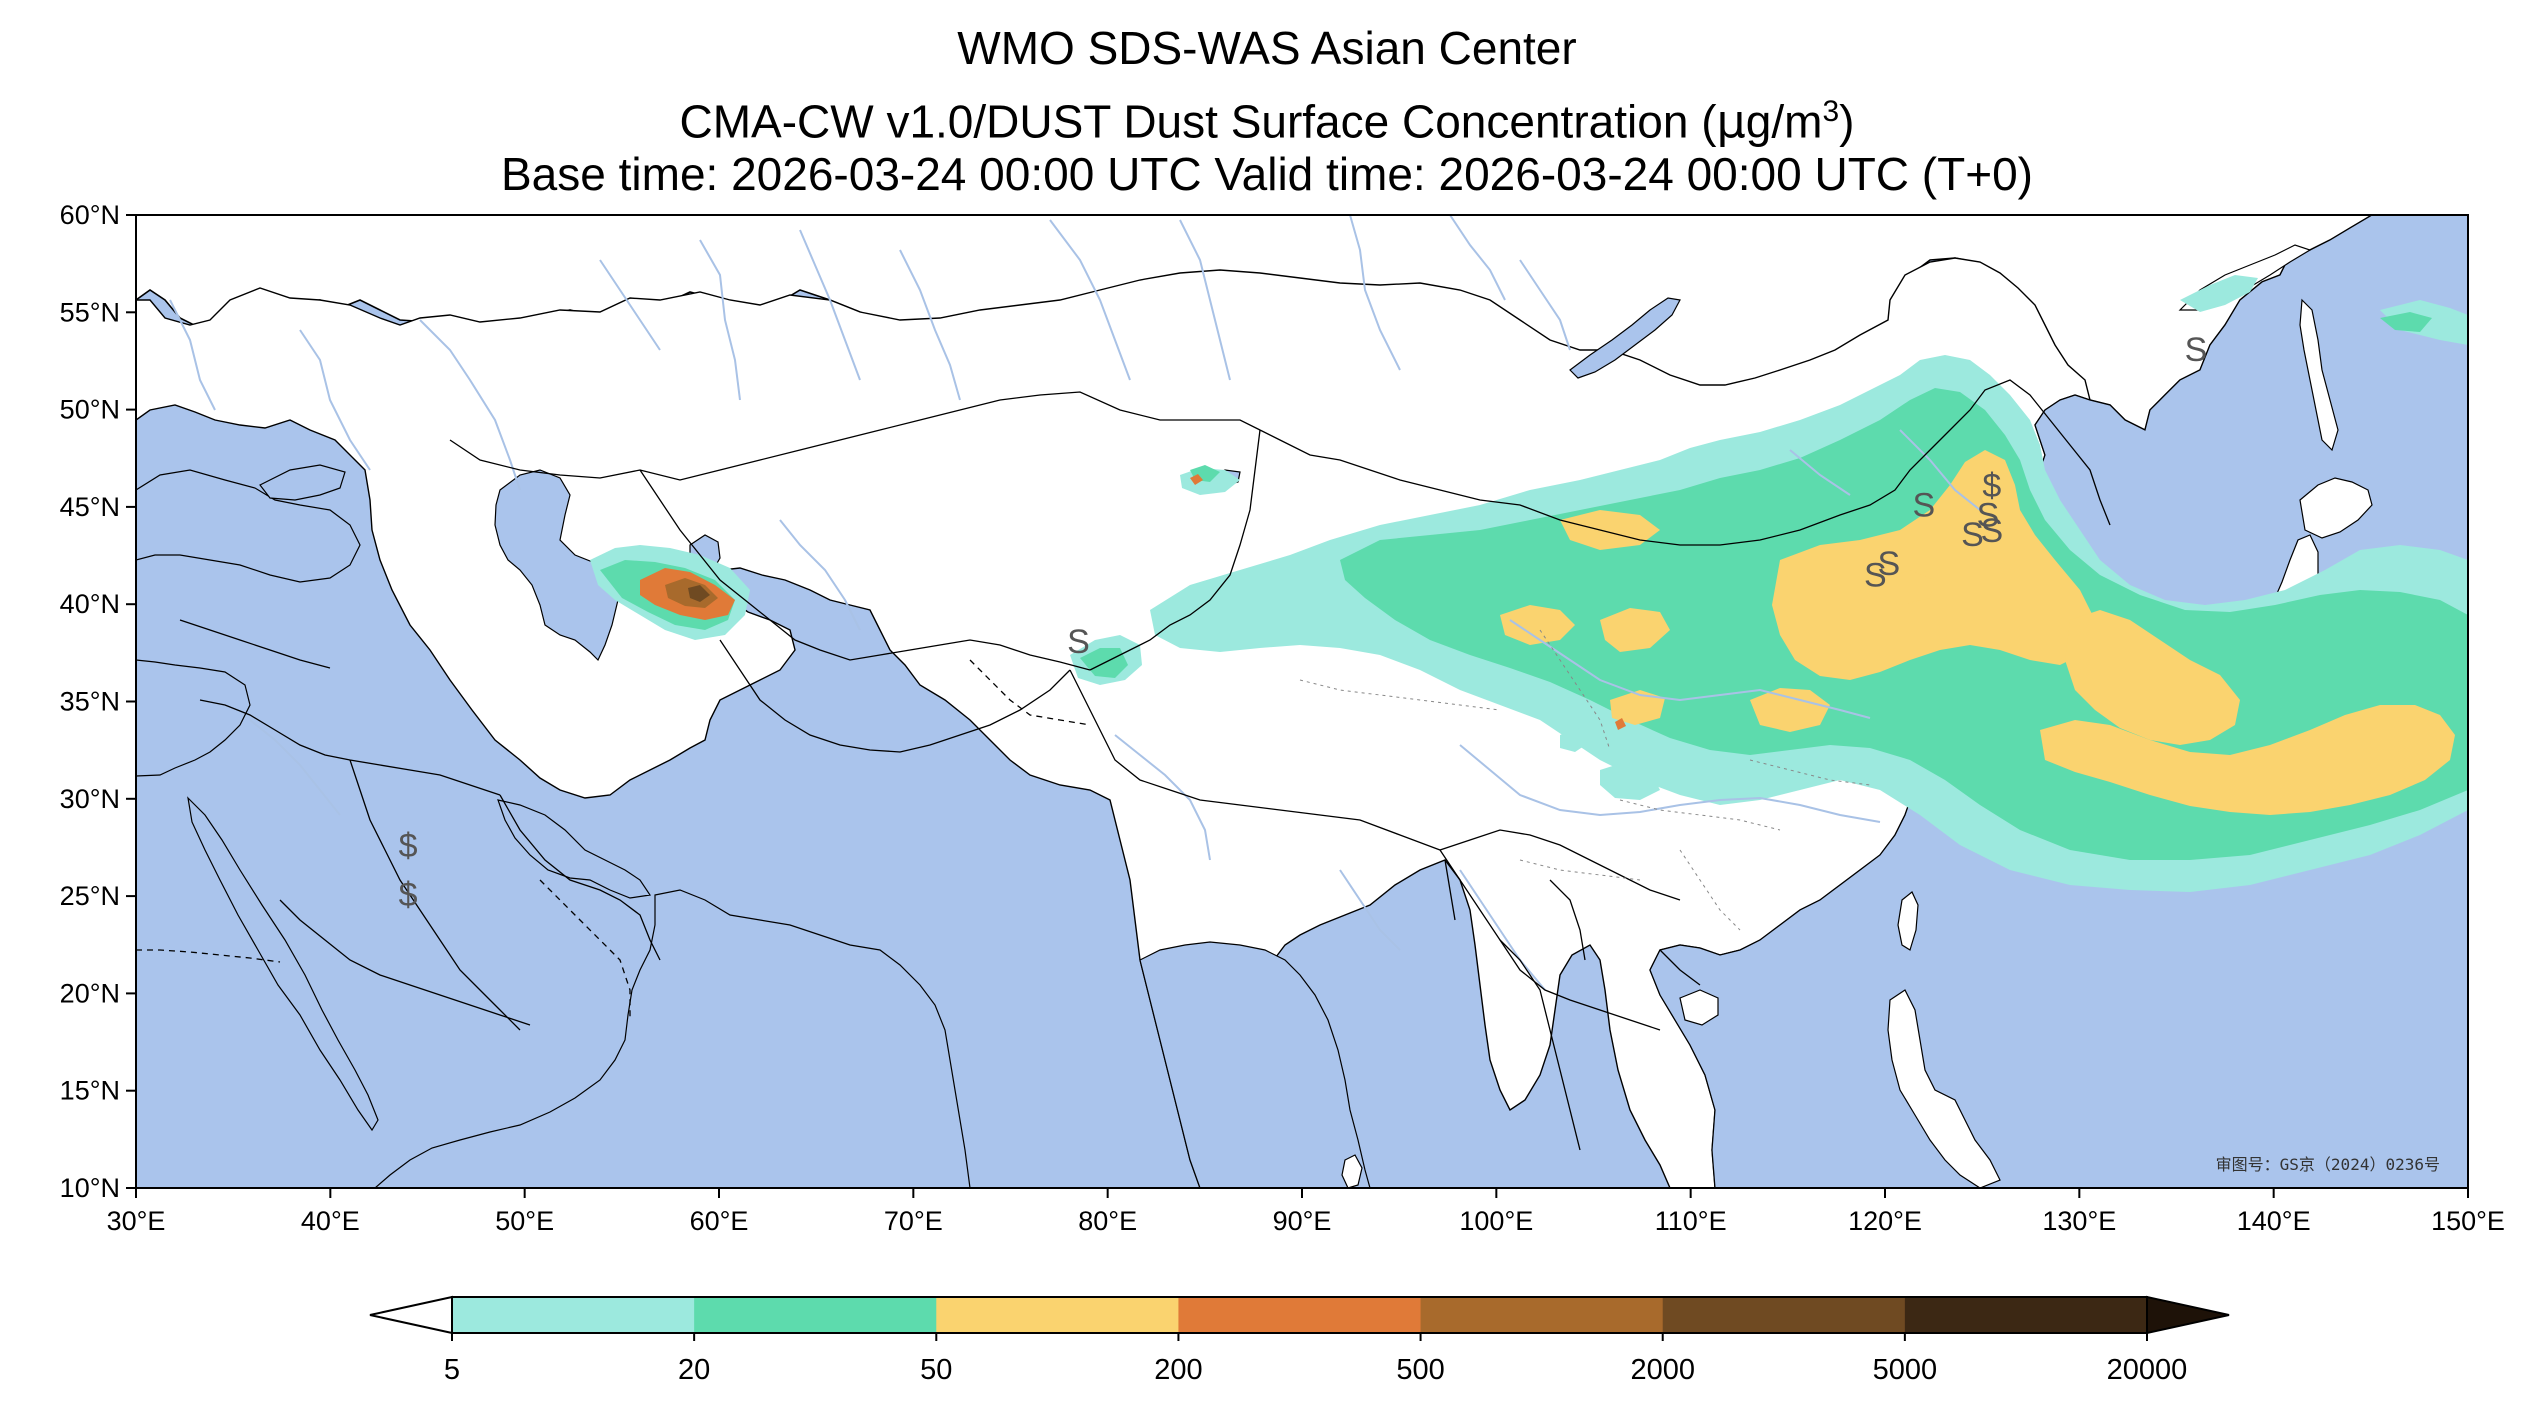 This screenshot has height=1421, width=2534. Describe the element at coordinates (2319, 375) in the screenshot. I see `sakhalin` at that location.